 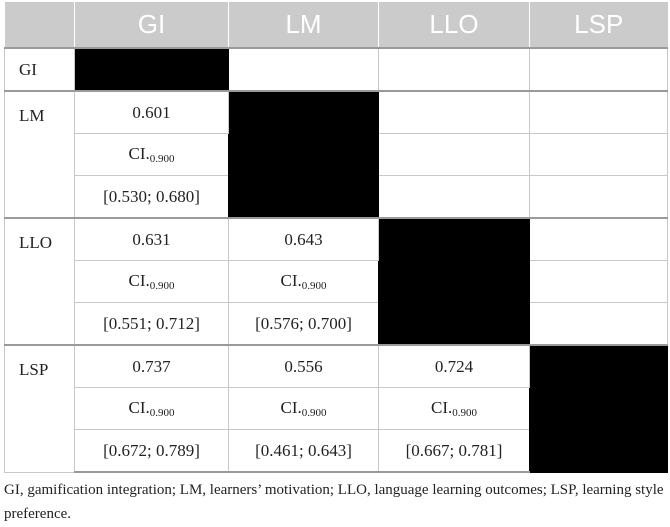 What do you see at coordinates (39, 408) in the screenshot?
I see `row-label-lsp: LSP` at bounding box center [39, 408].